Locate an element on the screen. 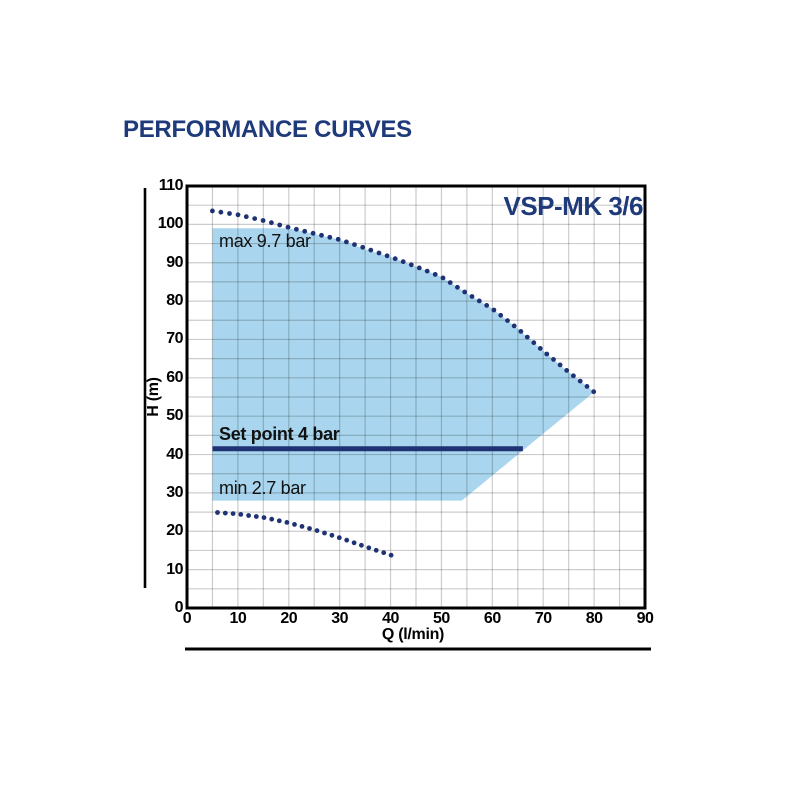 The image size is (800, 800). y-tick-label: 100 is located at coordinates (170, 224).